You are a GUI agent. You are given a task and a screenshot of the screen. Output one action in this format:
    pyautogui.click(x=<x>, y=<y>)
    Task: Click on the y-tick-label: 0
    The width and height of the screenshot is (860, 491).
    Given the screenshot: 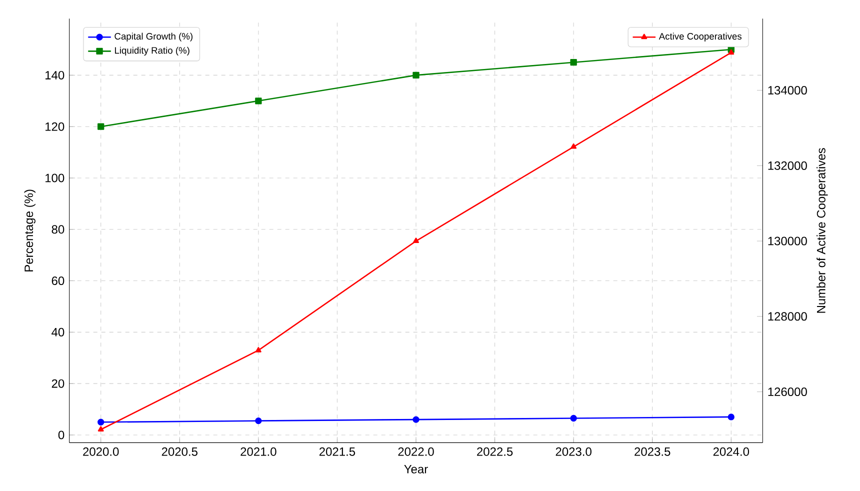 What is the action you would take?
    pyautogui.click(x=61, y=435)
    